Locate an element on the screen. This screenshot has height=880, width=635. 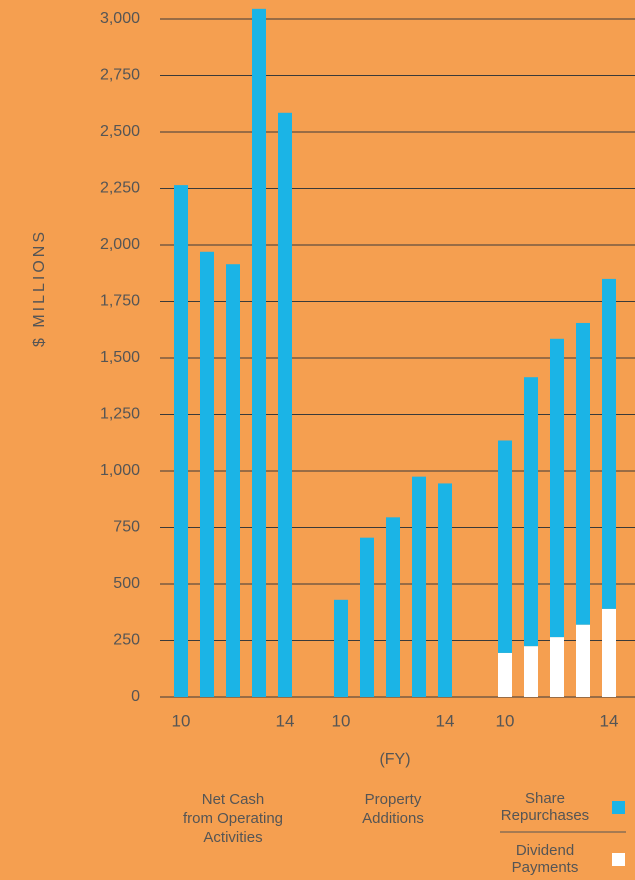
y-tick-label: 2,000 is located at coordinates (120, 244).